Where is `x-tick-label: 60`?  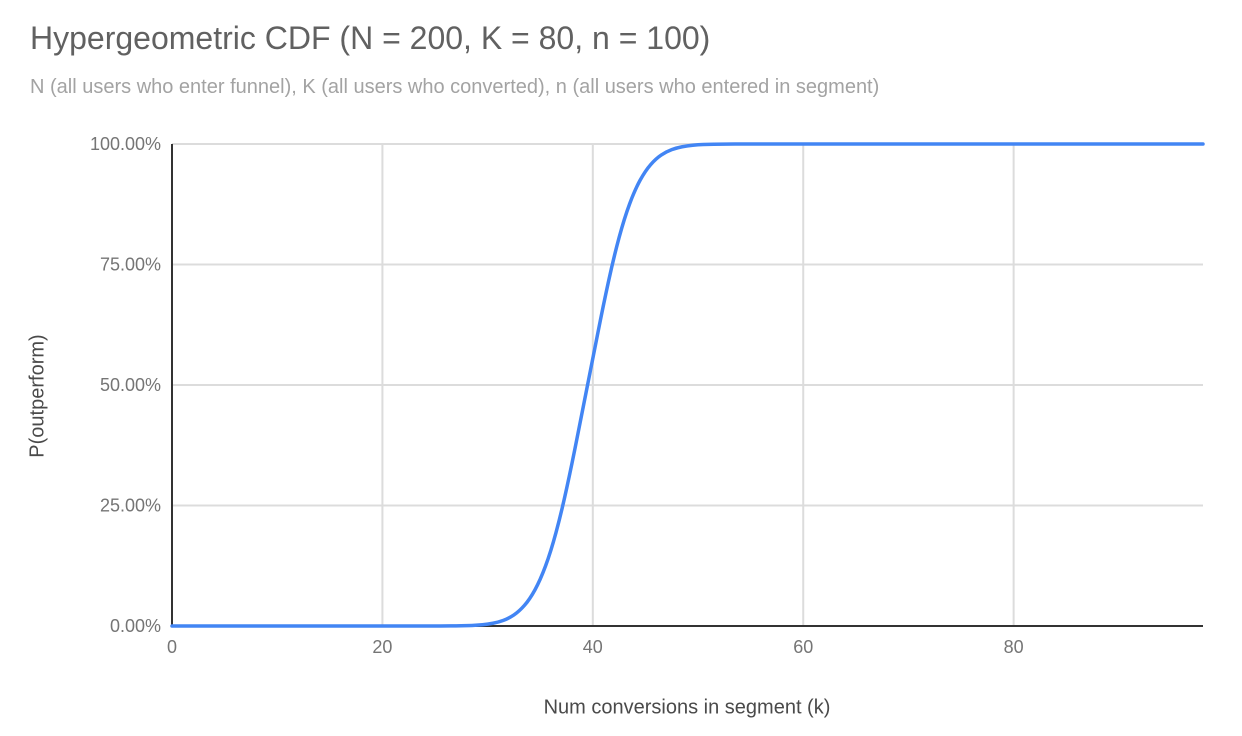 x-tick-label: 60 is located at coordinates (803, 647).